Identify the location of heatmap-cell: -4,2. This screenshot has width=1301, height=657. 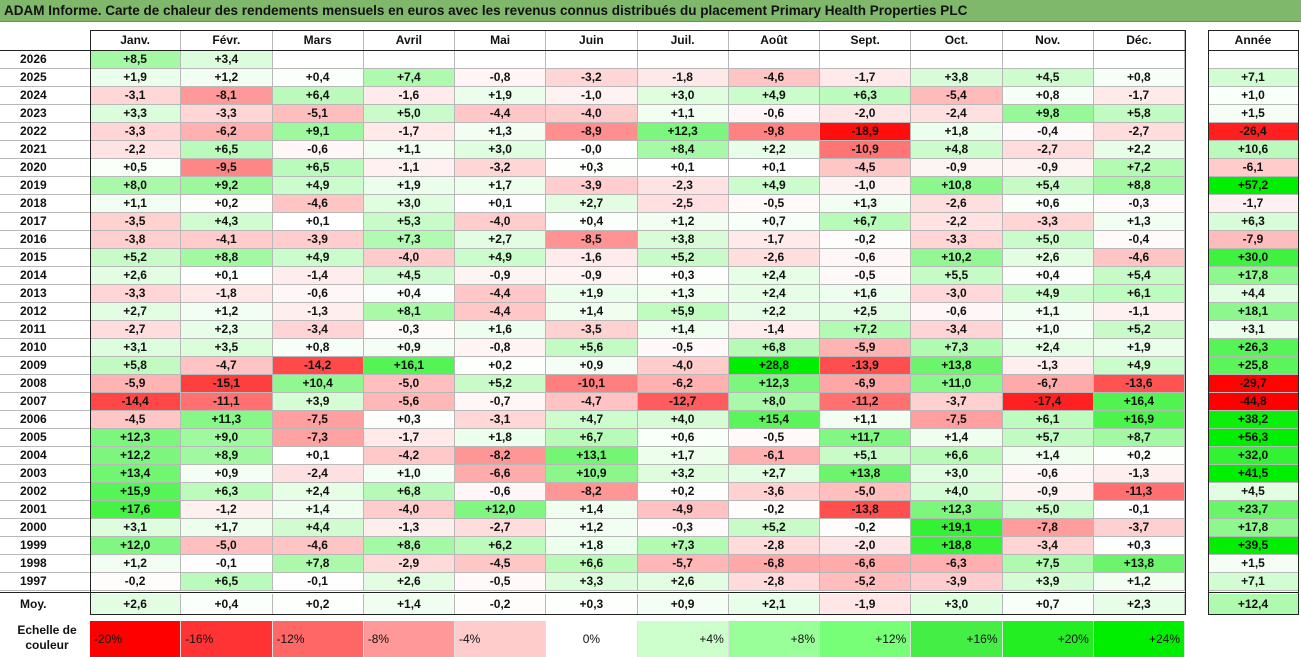
(409, 456).